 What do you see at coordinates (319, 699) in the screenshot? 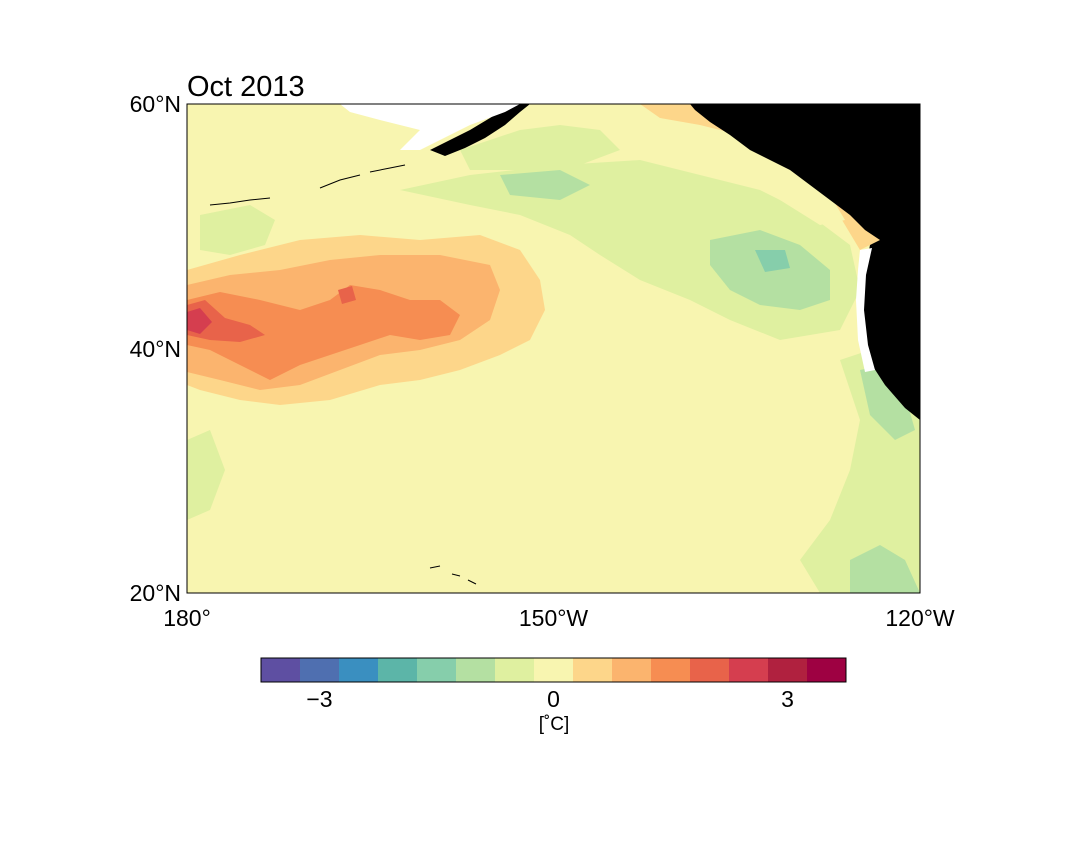
I see `colorbar-tick-label: −3` at bounding box center [319, 699].